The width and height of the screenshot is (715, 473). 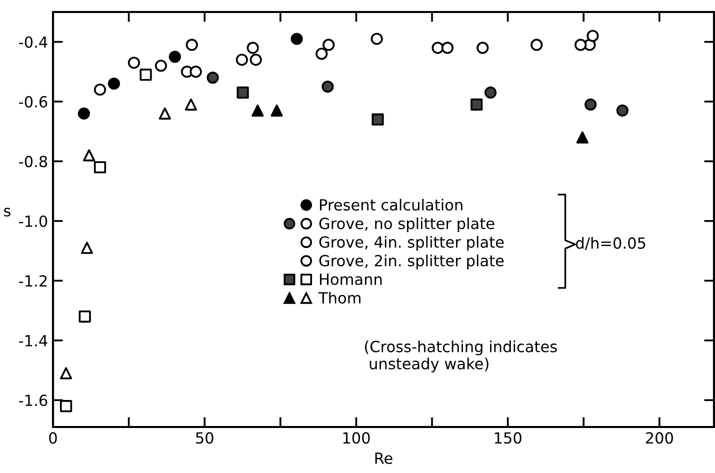 I want to click on x-tick-label: 150, so click(x=508, y=438).